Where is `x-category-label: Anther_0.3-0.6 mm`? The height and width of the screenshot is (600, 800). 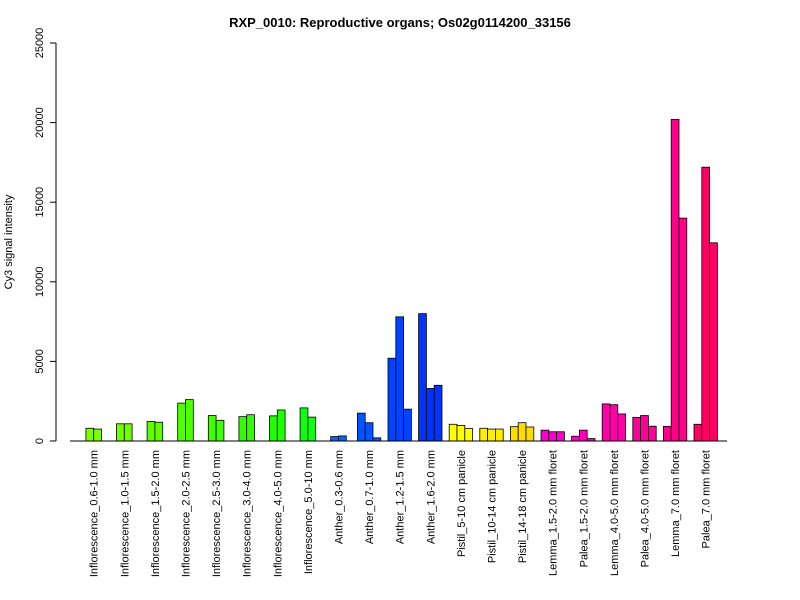 x-category-label: Anther_0.3-0.6 mm is located at coordinates (340, 497).